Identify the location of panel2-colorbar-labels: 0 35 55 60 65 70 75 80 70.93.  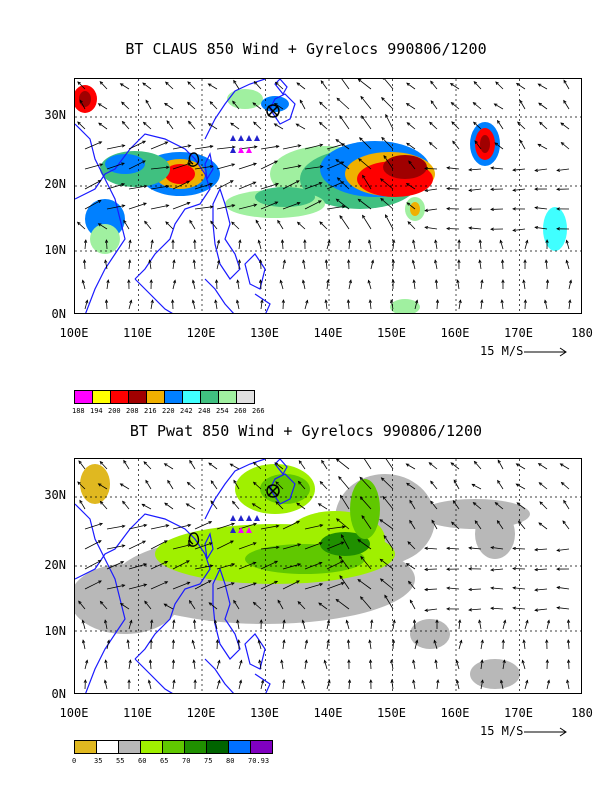
(171, 761).